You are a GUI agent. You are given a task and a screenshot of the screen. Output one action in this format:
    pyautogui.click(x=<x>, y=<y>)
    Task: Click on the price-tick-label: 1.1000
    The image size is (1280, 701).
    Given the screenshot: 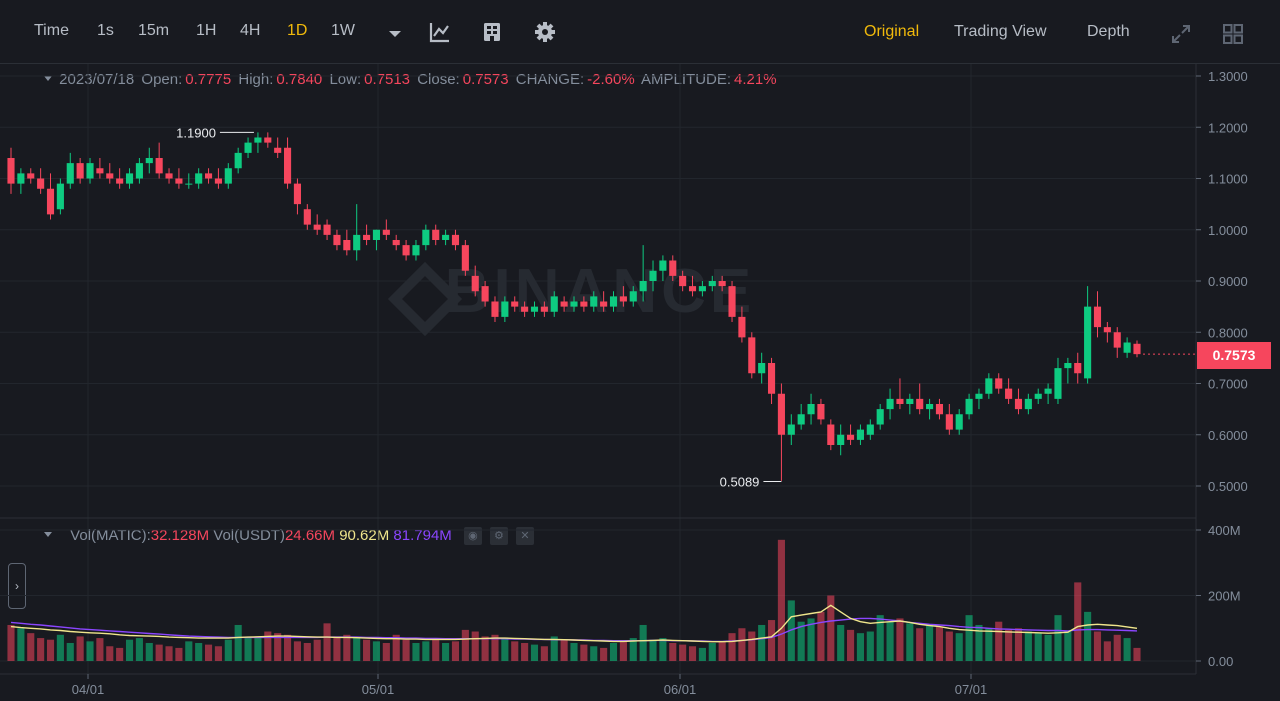 What is the action you would take?
    pyautogui.click(x=1228, y=179)
    